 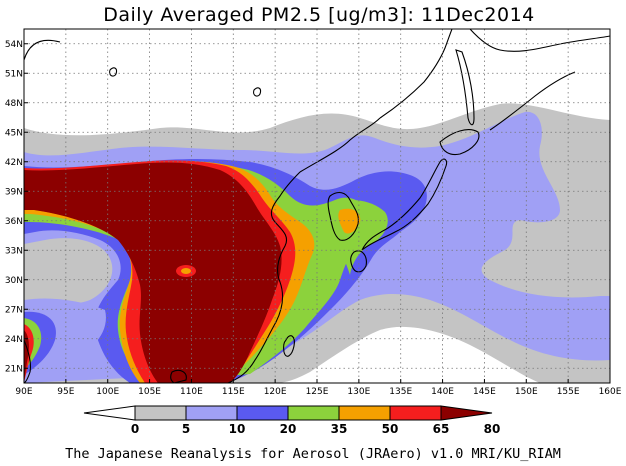 I want to click on lat-tick-label: 42N, so click(x=14, y=163).